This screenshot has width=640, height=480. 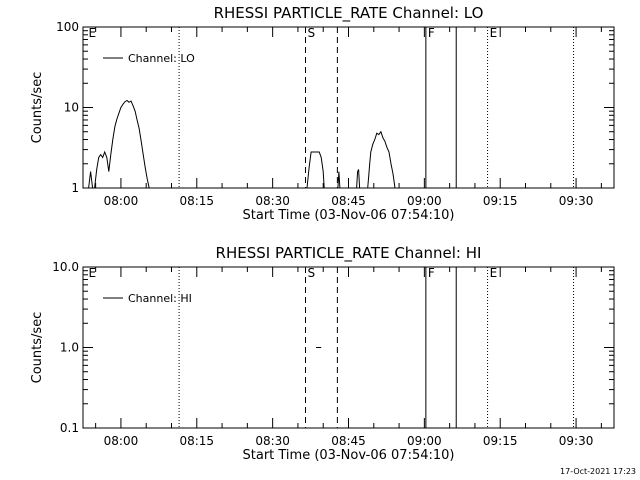 I want to click on legend: Channel: HI, so click(x=147, y=298).